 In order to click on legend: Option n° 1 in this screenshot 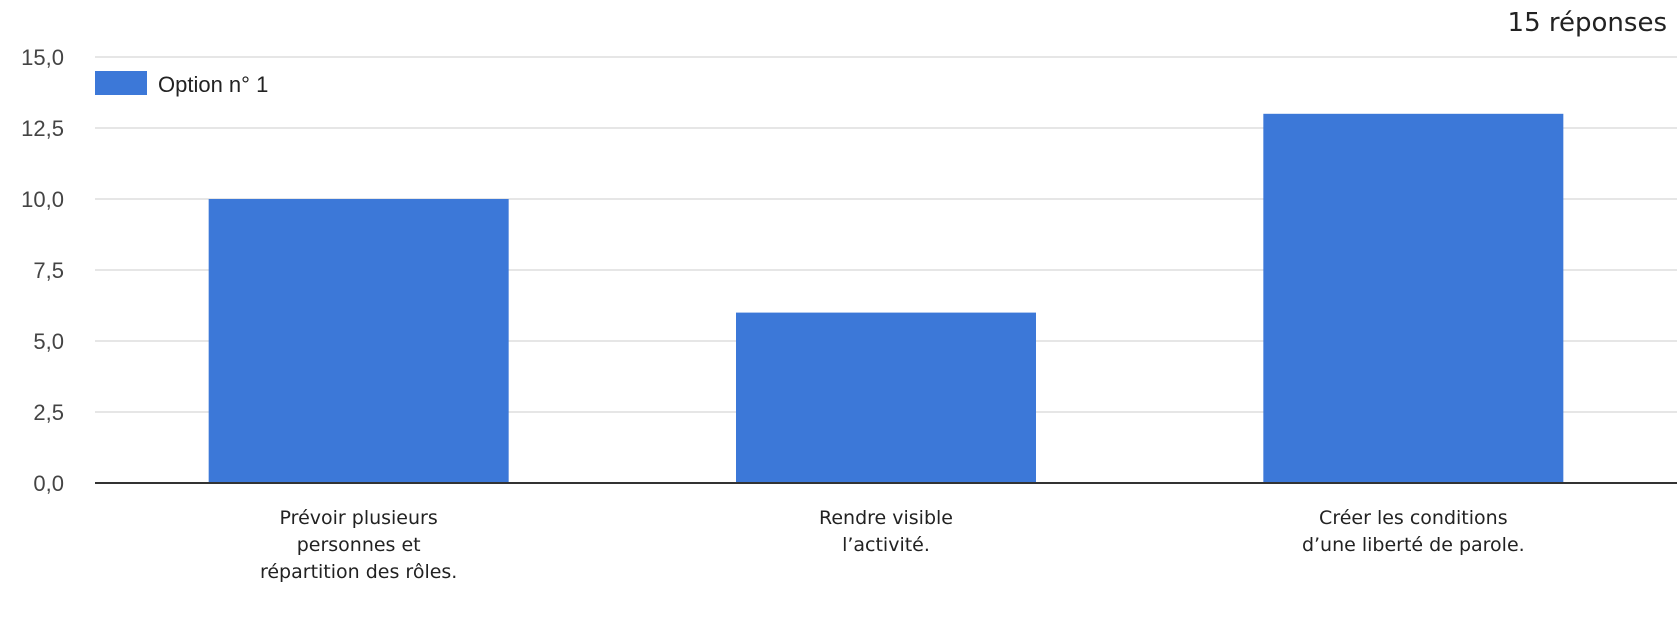, I will do `click(181, 84)`.